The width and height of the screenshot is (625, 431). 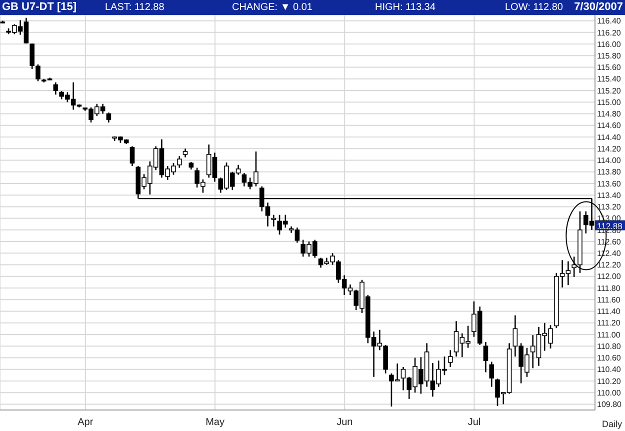 What do you see at coordinates (215, 422) in the screenshot?
I see `x-tick-label: May` at bounding box center [215, 422].